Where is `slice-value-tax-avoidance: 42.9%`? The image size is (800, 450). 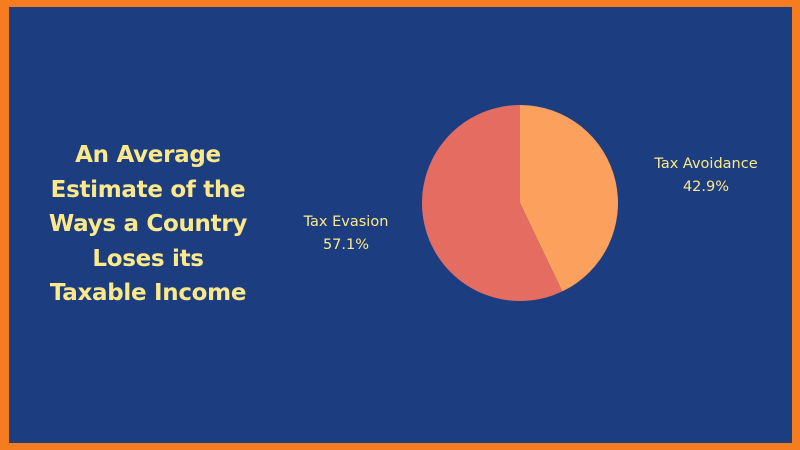 slice-value-tax-avoidance: 42.9% is located at coordinates (706, 187).